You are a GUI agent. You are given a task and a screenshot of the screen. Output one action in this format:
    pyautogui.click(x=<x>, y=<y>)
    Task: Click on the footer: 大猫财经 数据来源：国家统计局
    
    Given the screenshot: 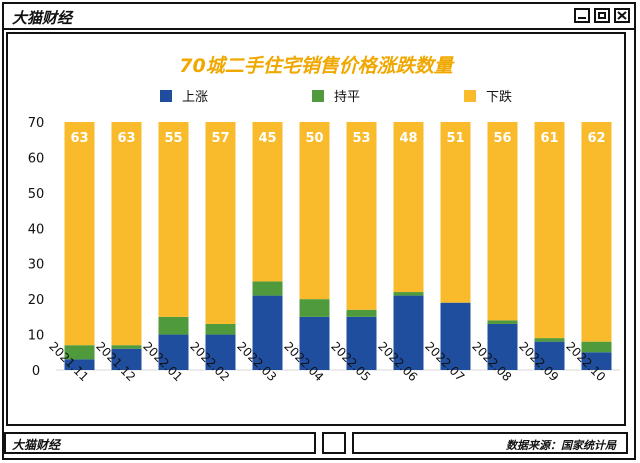 What is the action you would take?
    pyautogui.click(x=320, y=443)
    